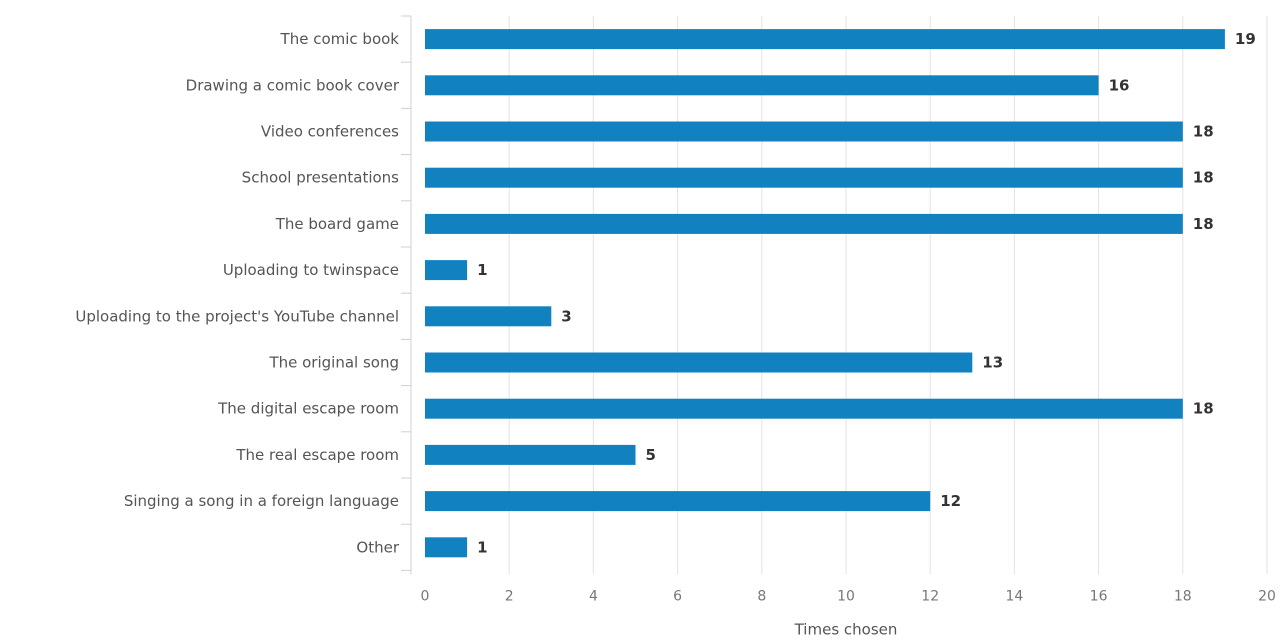  What do you see at coordinates (261, 501) in the screenshot?
I see `category-label: Singing a song in a foreign language` at bounding box center [261, 501].